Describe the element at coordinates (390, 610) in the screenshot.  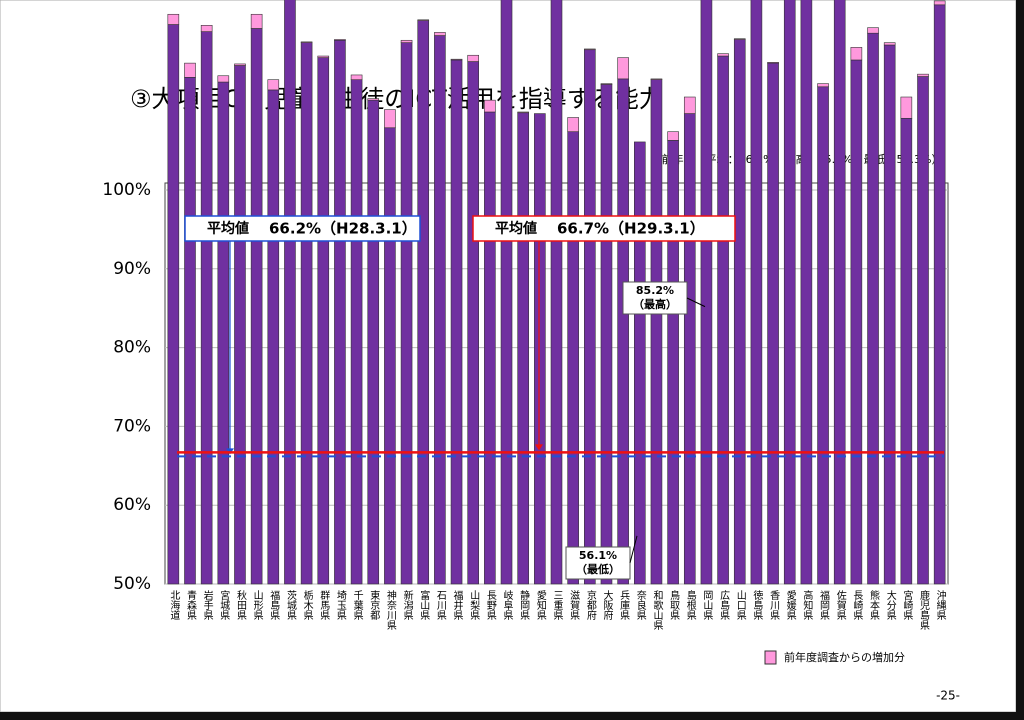
I see `x-tick-label: 神奈川県` at that location.